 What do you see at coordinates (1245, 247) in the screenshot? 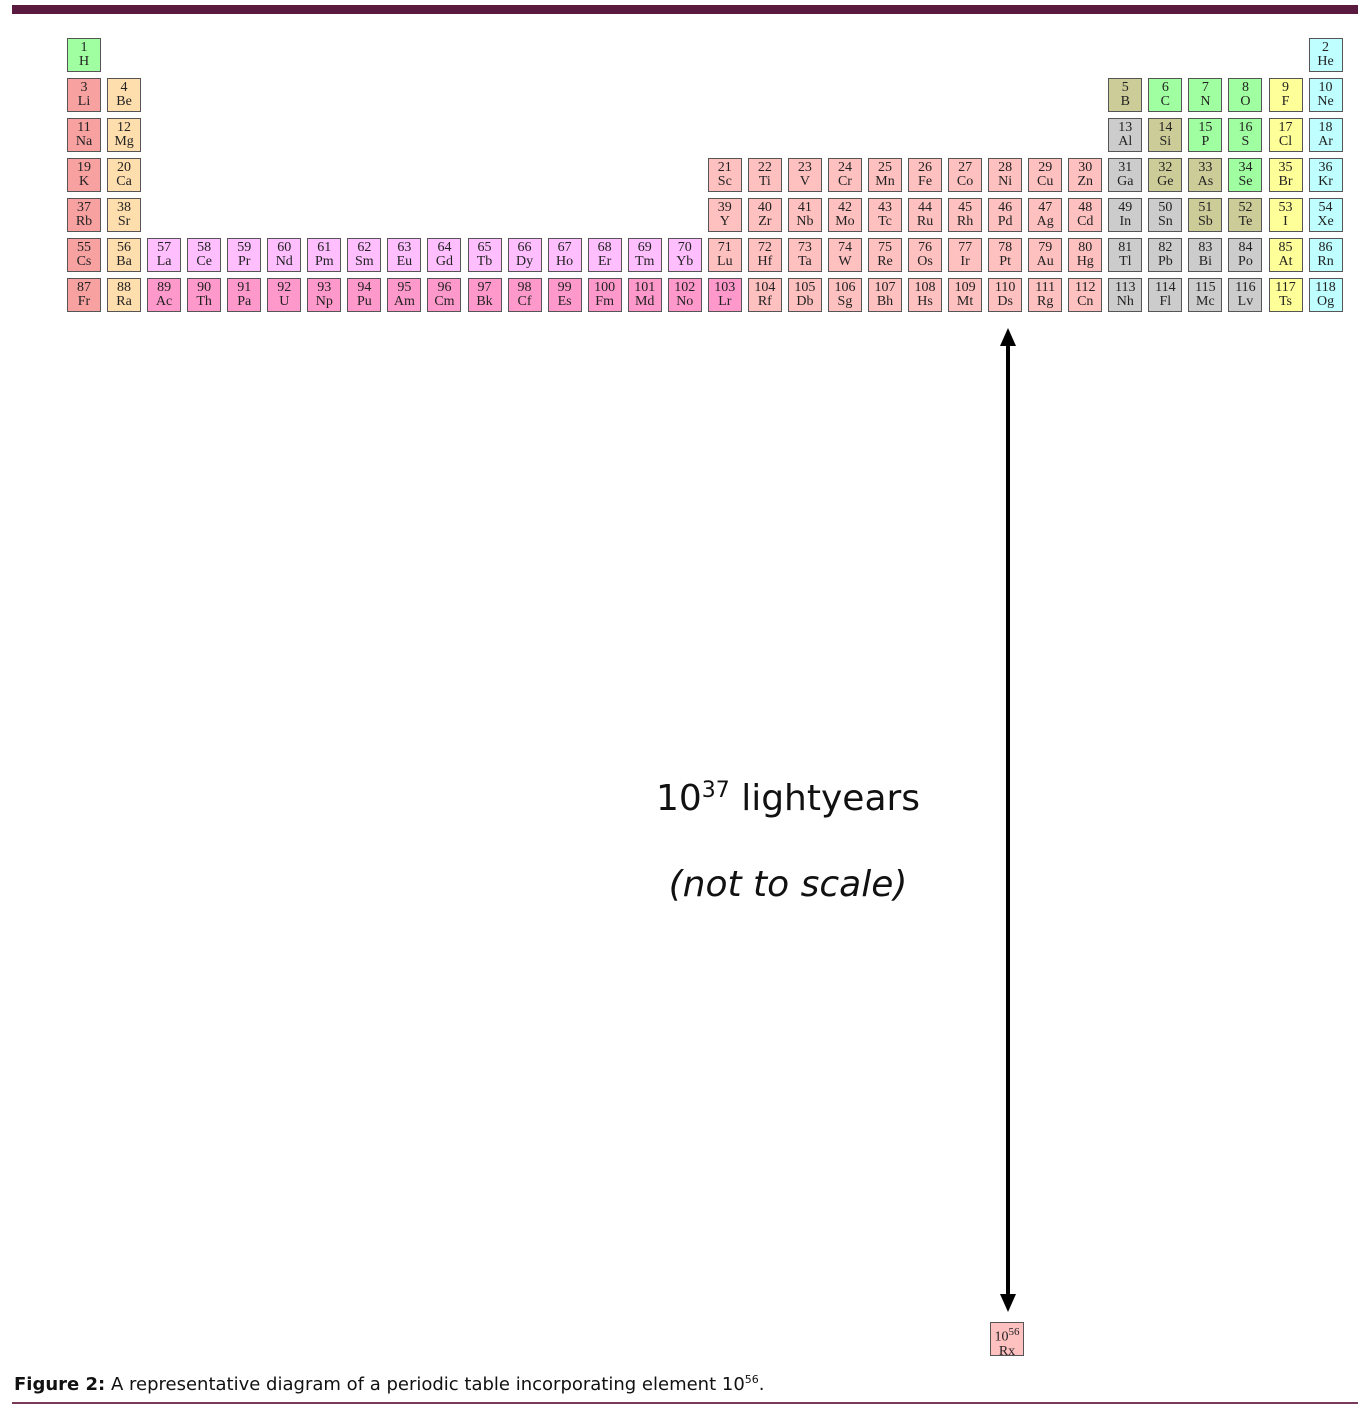
I see `element-number: 84` at bounding box center [1245, 247].